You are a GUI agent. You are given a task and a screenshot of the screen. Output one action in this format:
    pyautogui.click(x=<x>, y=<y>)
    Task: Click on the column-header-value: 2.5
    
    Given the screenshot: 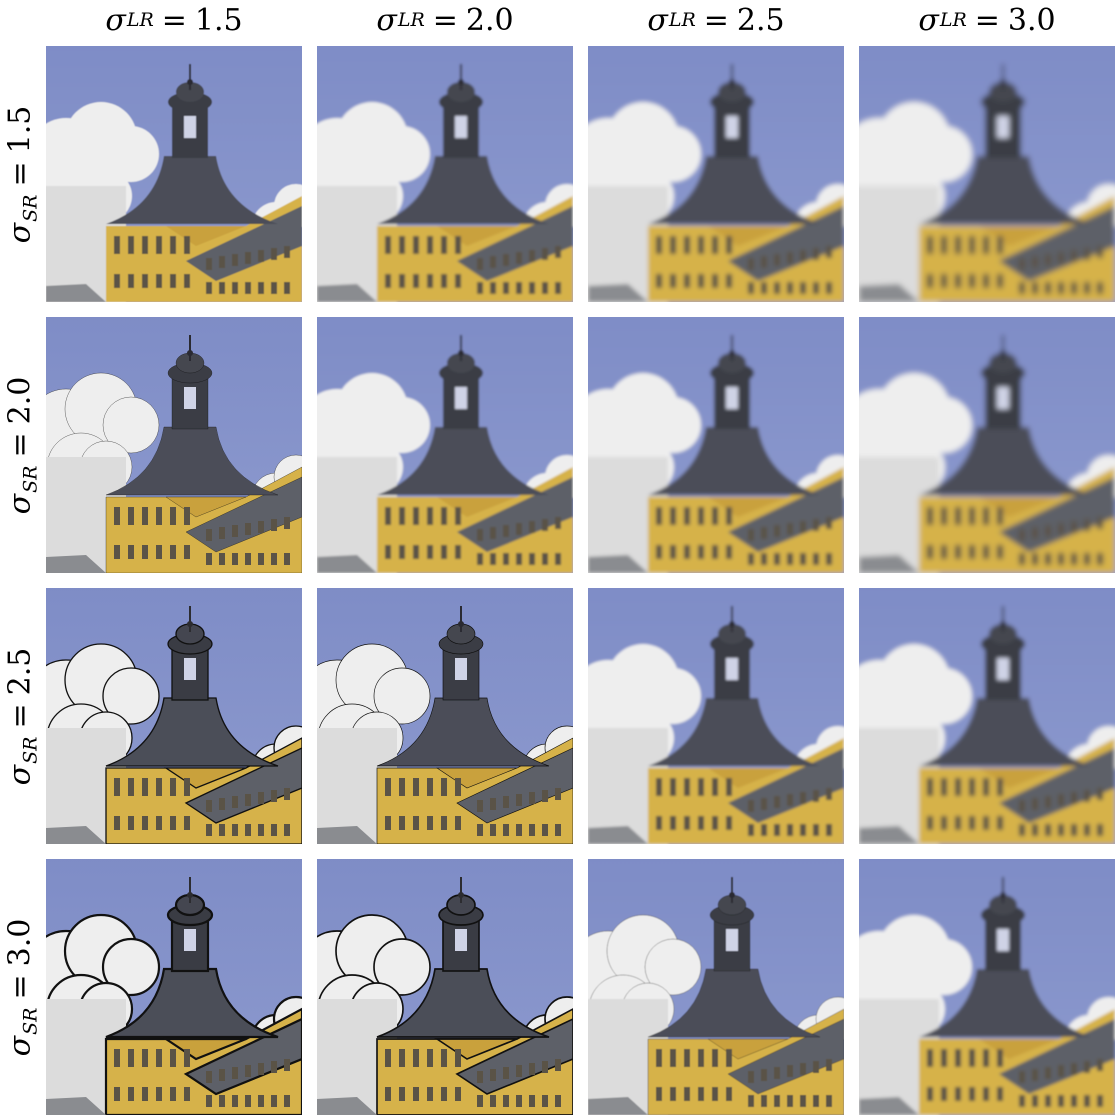 What is the action you would take?
    pyautogui.click(x=760, y=20)
    